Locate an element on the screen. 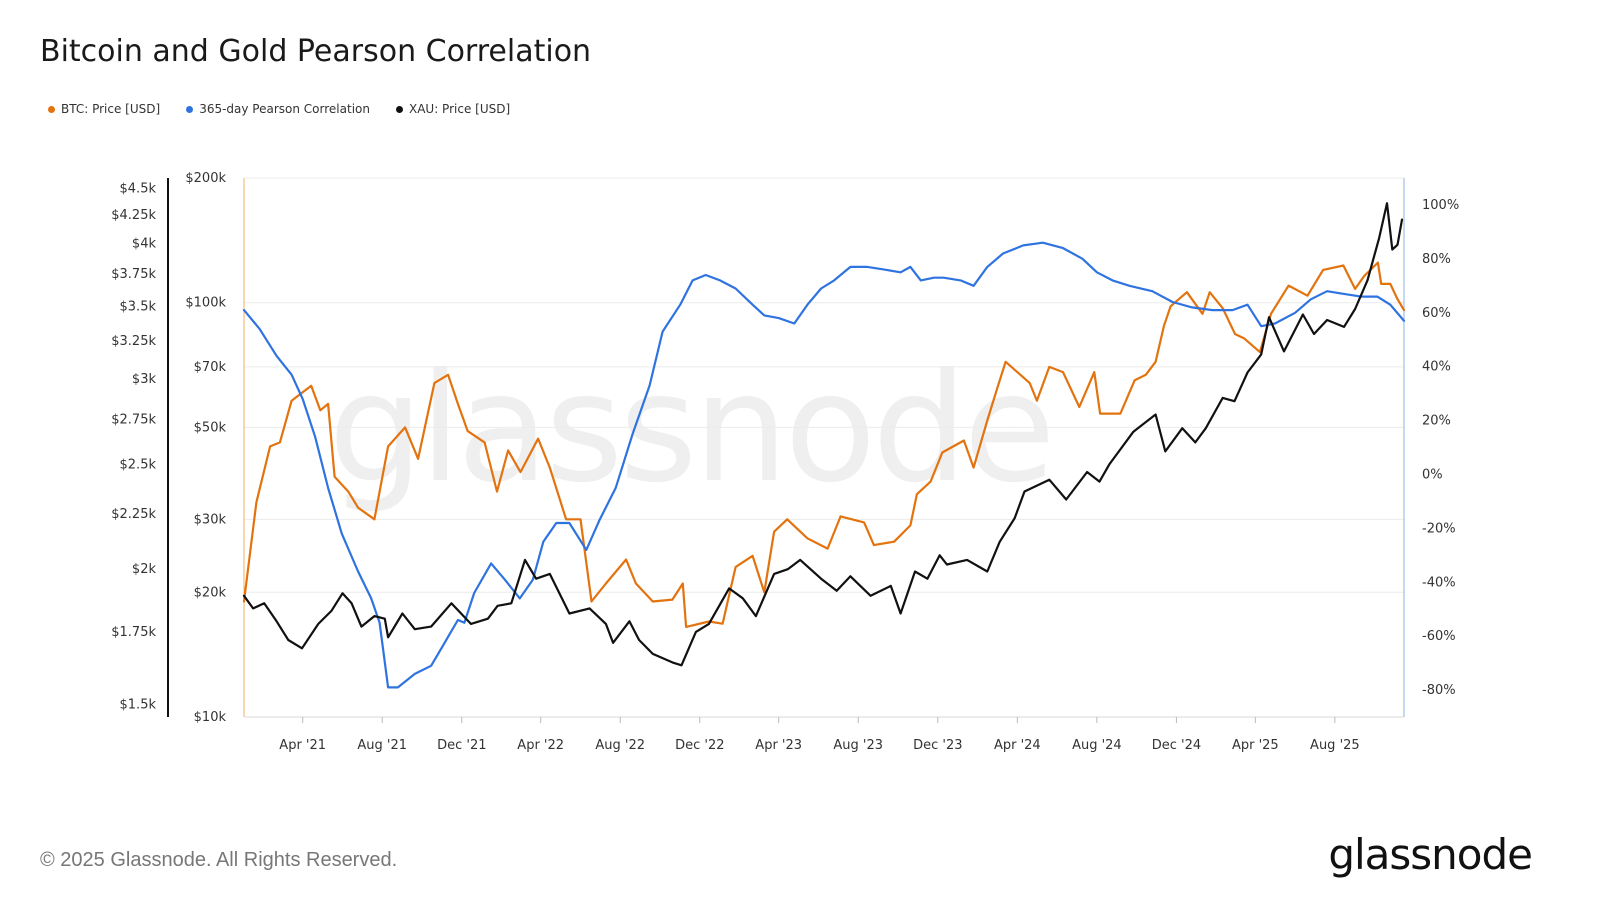 The width and height of the screenshot is (1600, 900). btc-tick-label: $20k is located at coordinates (210, 592).